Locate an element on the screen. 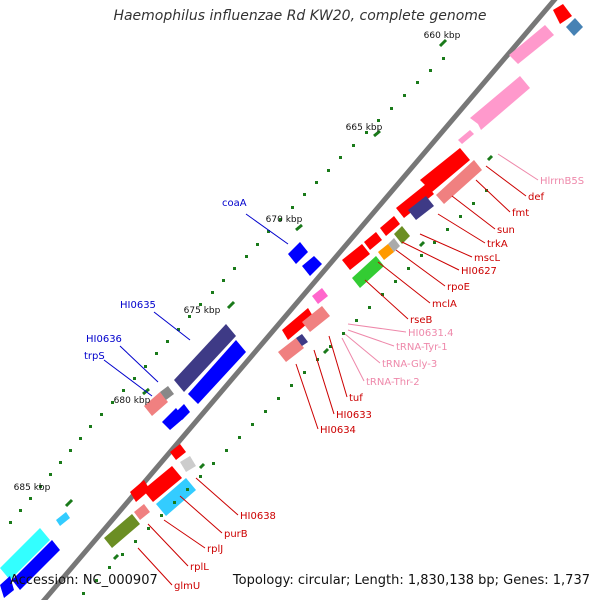 Image resolution: width=600 pixels, height=600 pixels. gene-label: HlrrnB5S is located at coordinates (562, 181).